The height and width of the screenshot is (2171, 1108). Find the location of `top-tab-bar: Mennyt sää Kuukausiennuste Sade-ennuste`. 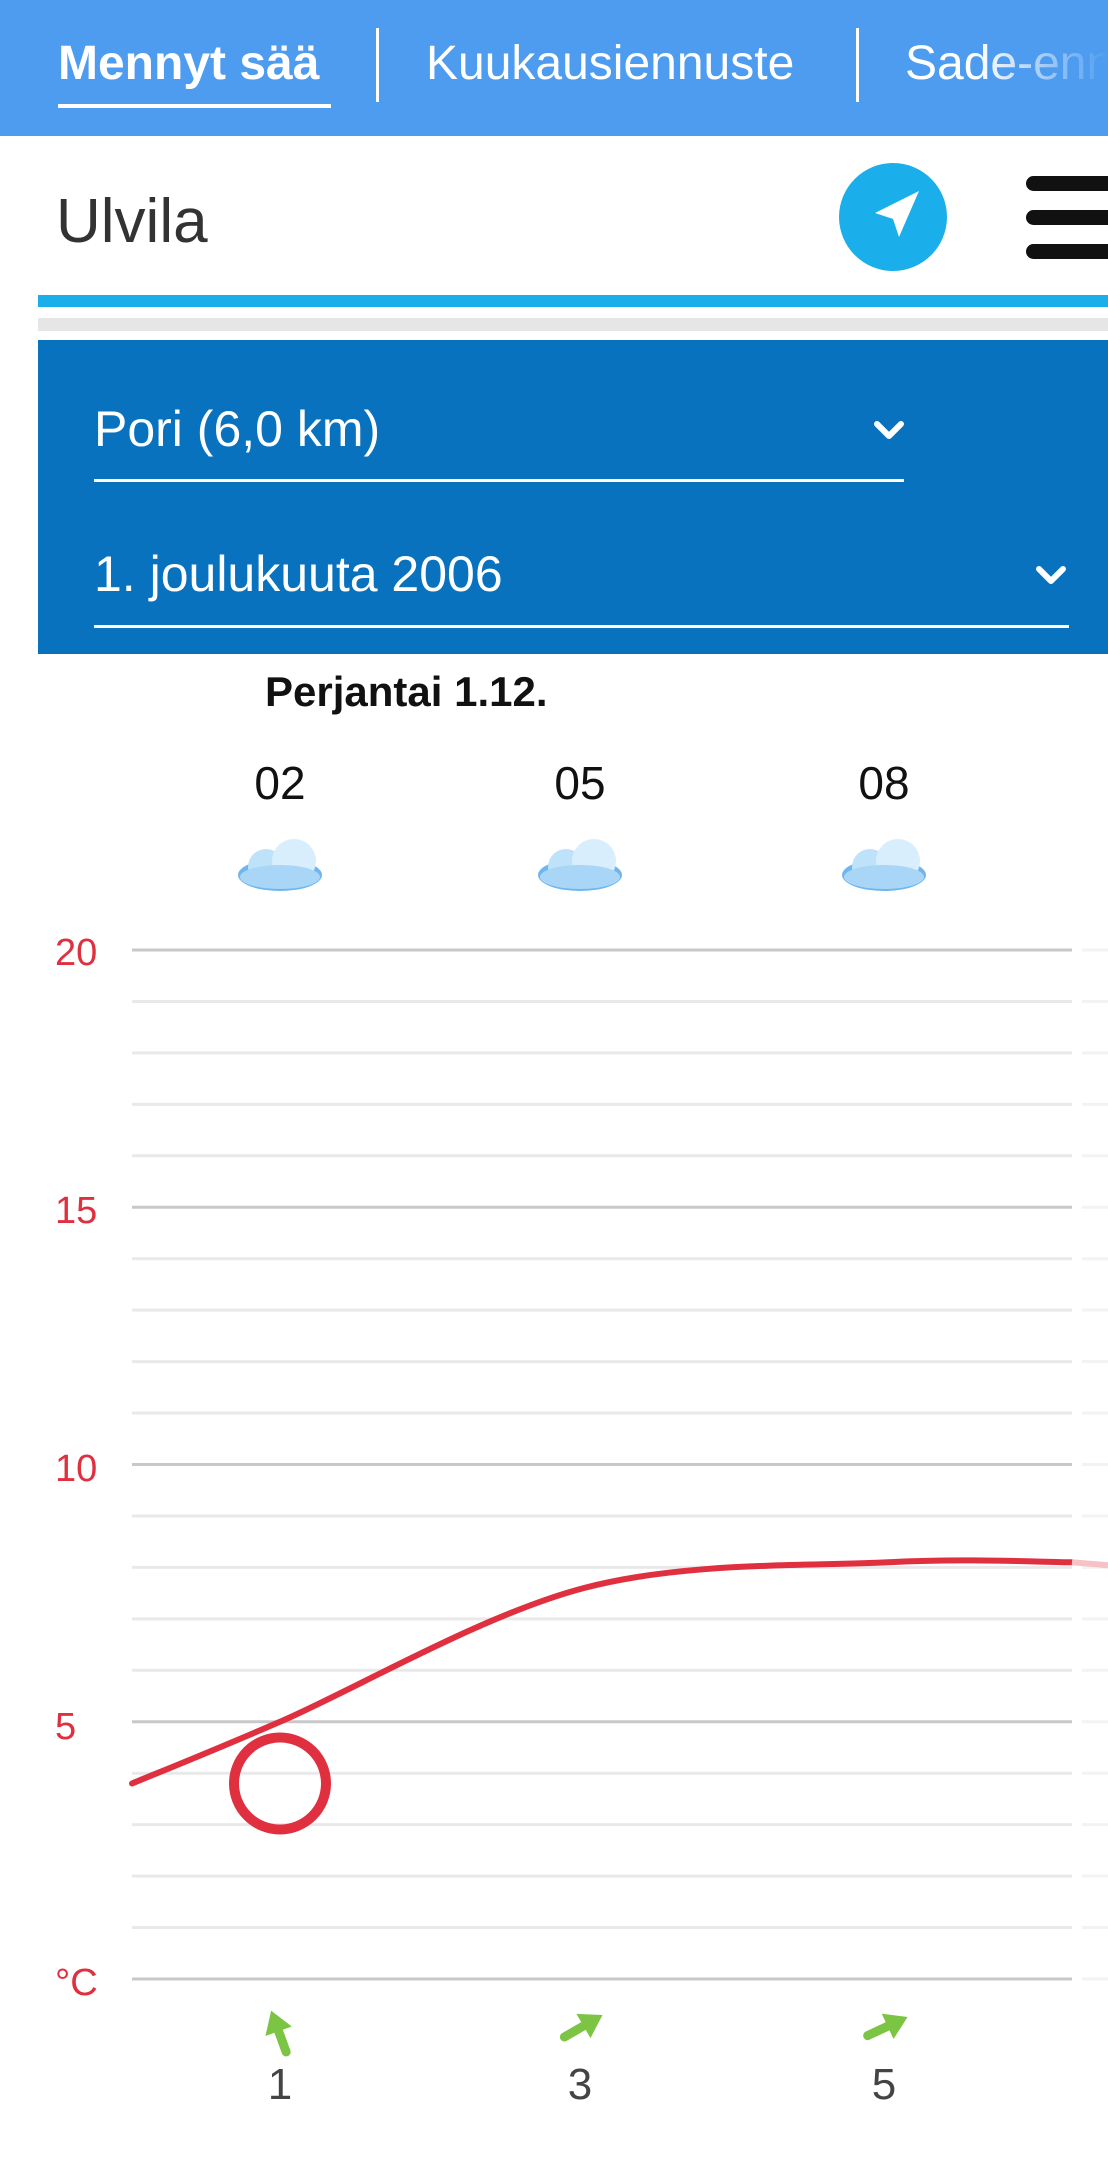

top-tab-bar: Mennyt sää Kuukausiennuste Sade-ennuste is located at coordinates (554, 68).